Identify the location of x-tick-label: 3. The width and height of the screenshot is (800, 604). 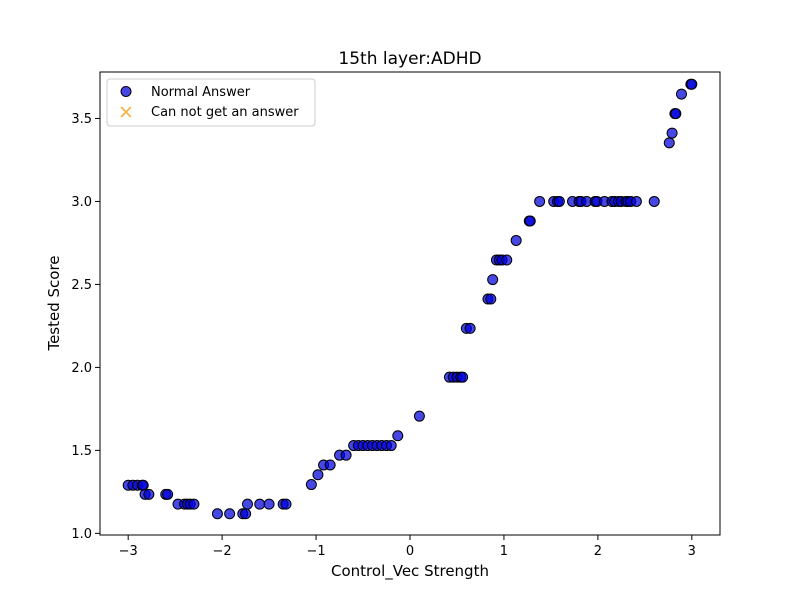
(692, 551).